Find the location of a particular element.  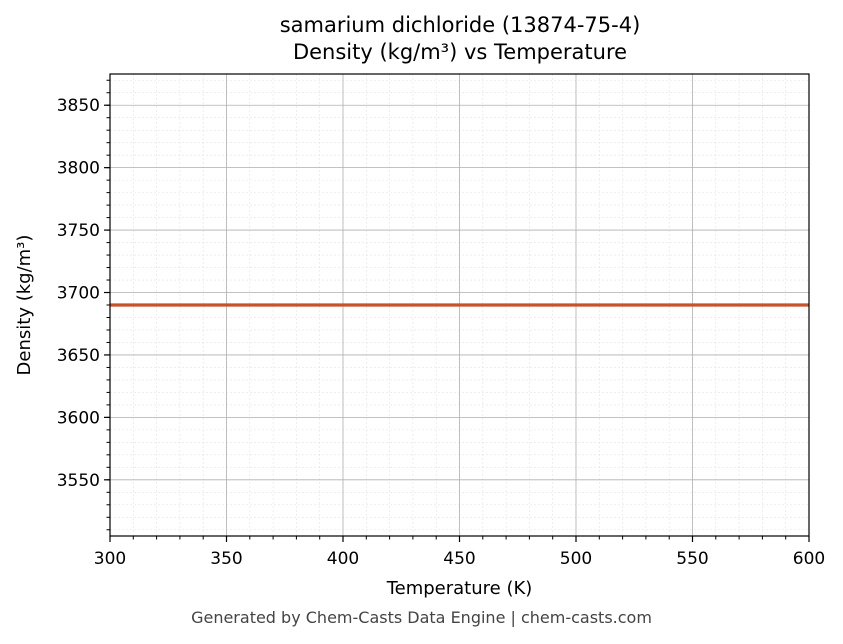

chart-title: samarium dichloride (13874-75-4) is located at coordinates (460, 25).